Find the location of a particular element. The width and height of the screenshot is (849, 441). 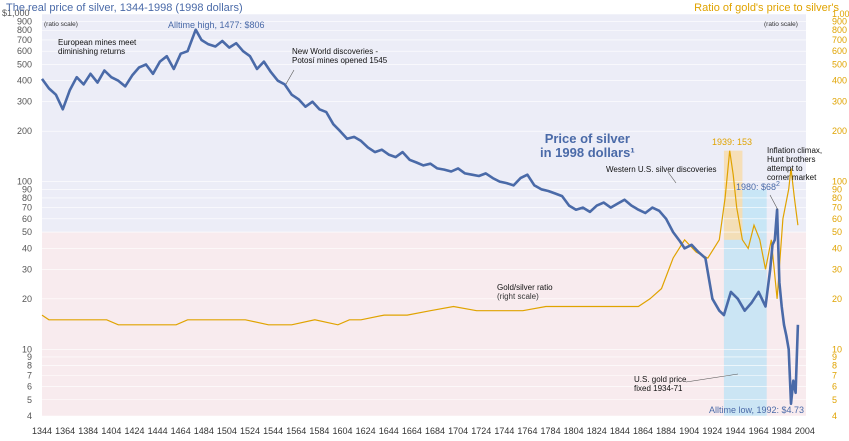

annotation-price-of-silver-line-1: Price of silver is located at coordinates (587, 138).